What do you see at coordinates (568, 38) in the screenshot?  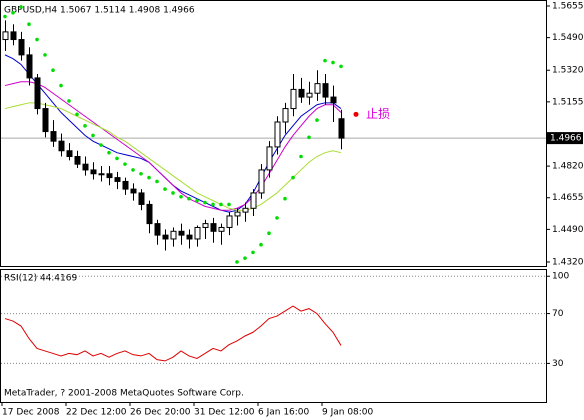 I see `y-tick-label: 1.5490` at bounding box center [568, 38].